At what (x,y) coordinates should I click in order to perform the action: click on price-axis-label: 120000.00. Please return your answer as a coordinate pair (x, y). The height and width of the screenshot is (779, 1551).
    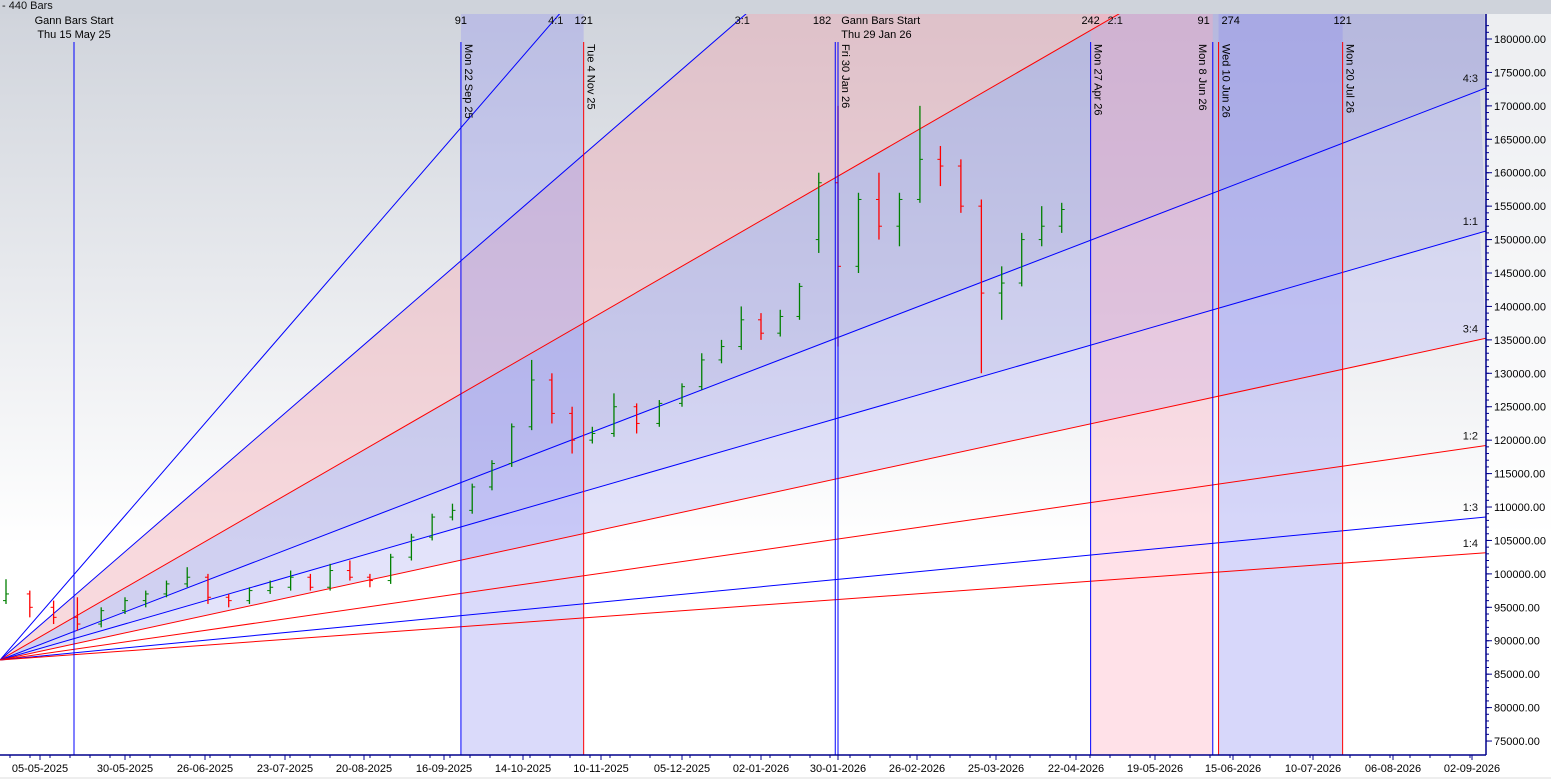
    Looking at the image, I should click on (1520, 441).